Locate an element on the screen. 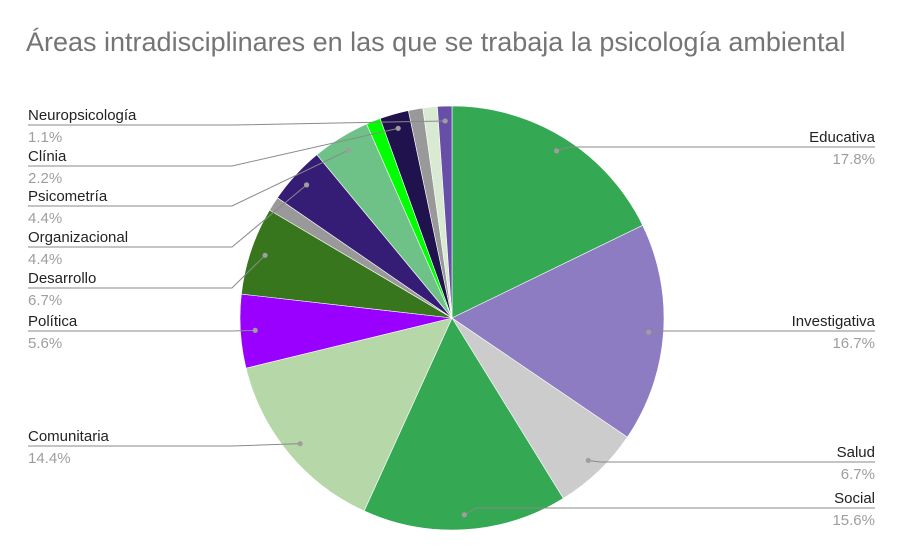 The width and height of the screenshot is (904, 558). label-organizacional: Organizacional 4.4% is located at coordinates (169, 225).